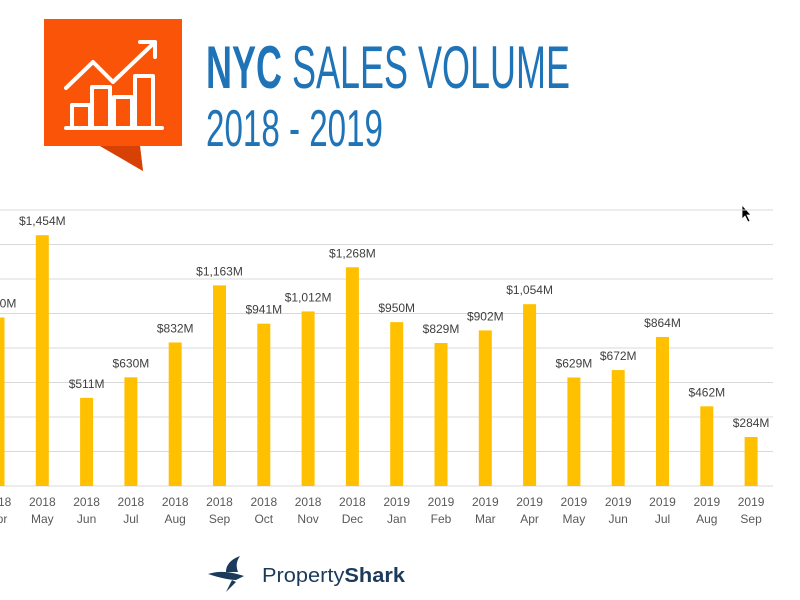 The image size is (800, 600). Describe the element at coordinates (574, 510) in the screenshot. I see `x-tick-label: 2019 May` at that location.